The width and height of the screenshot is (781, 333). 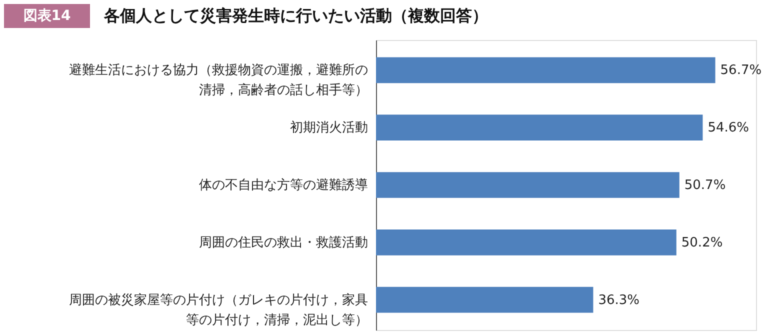 I want to click on text: 図表14, so click(x=47, y=16).